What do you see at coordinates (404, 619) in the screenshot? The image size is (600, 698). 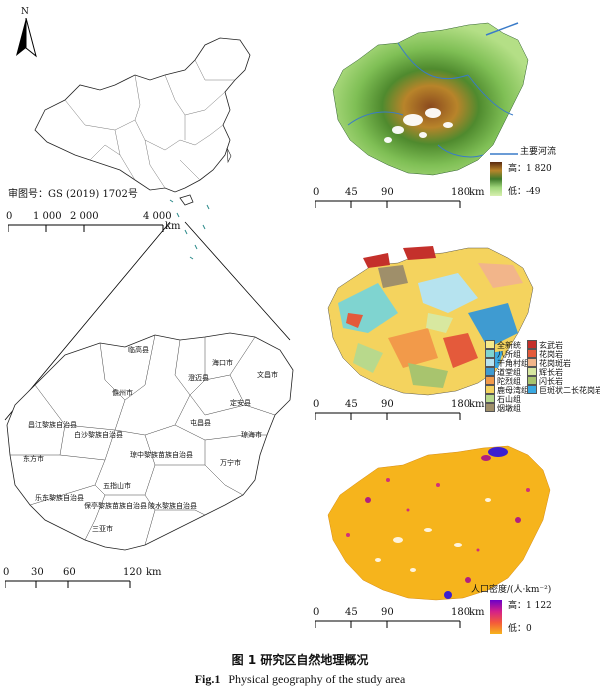 I see `population-scale-bar: 0 45 90 180 km` at bounding box center [404, 619].